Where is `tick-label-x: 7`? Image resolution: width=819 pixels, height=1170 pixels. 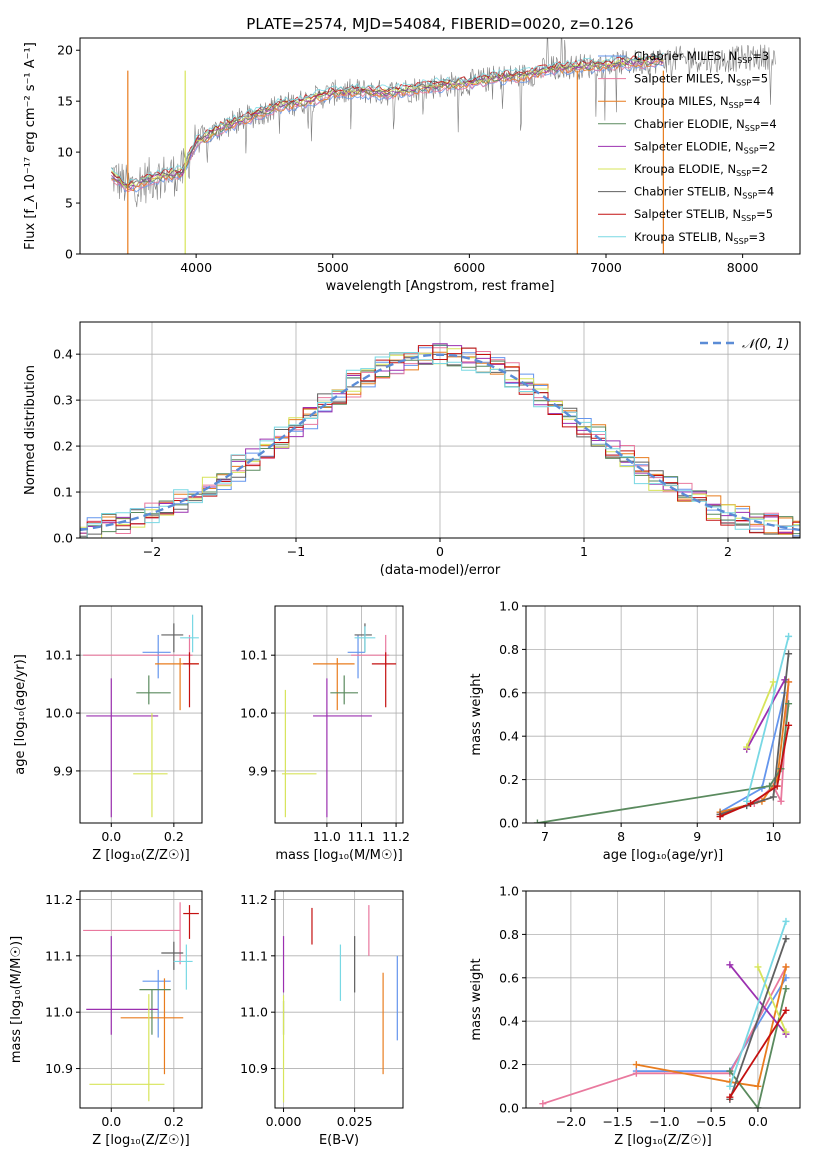
tick-label-x: 7 is located at coordinates (545, 836).